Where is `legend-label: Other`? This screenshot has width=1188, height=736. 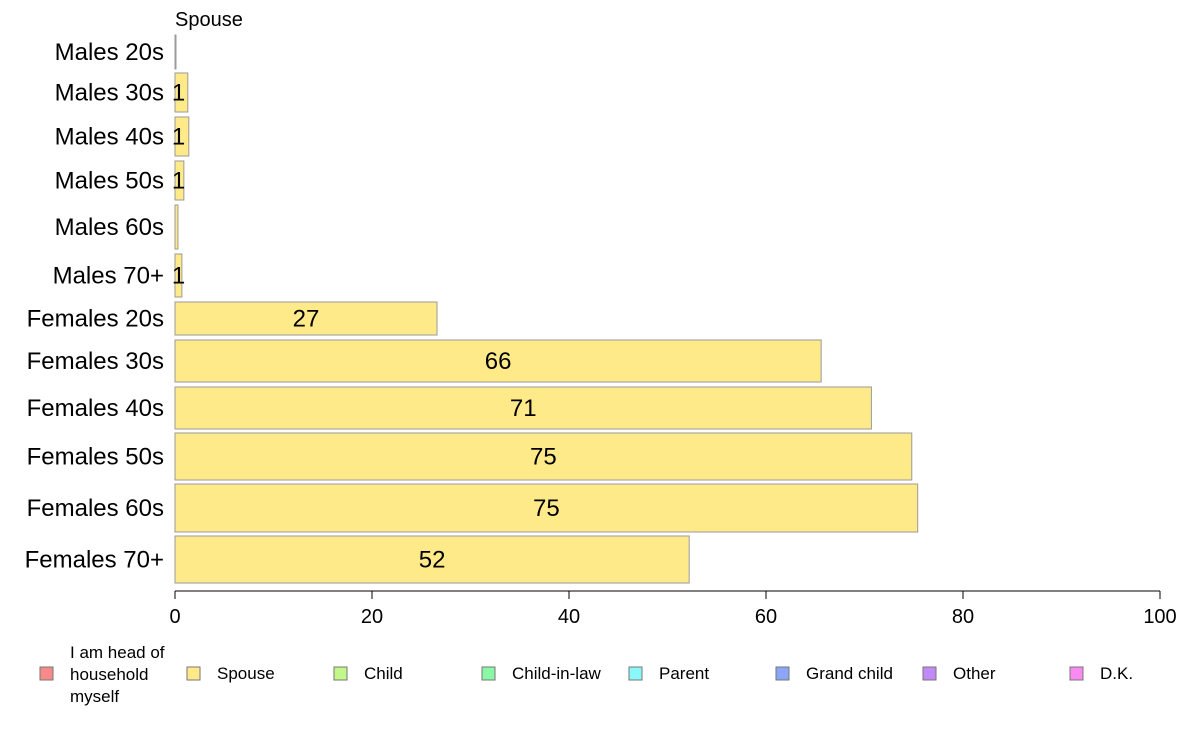 legend-label: Other is located at coordinates (974, 673).